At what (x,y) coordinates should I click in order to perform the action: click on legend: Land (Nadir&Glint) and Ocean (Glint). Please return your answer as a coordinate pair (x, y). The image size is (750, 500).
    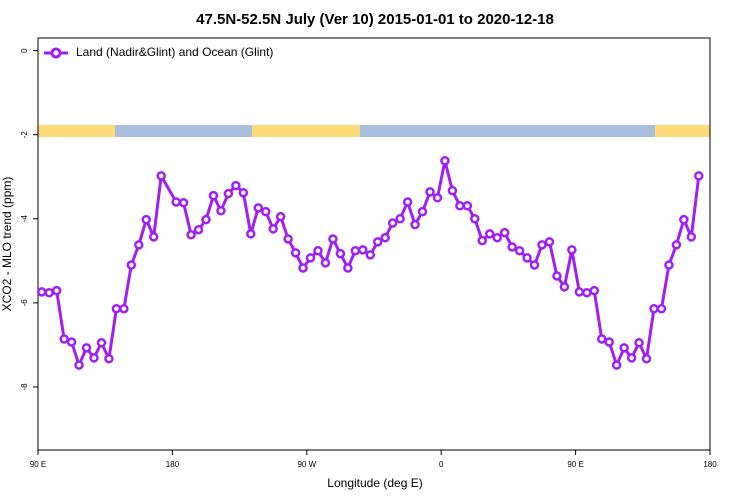
    Looking at the image, I should click on (158, 52).